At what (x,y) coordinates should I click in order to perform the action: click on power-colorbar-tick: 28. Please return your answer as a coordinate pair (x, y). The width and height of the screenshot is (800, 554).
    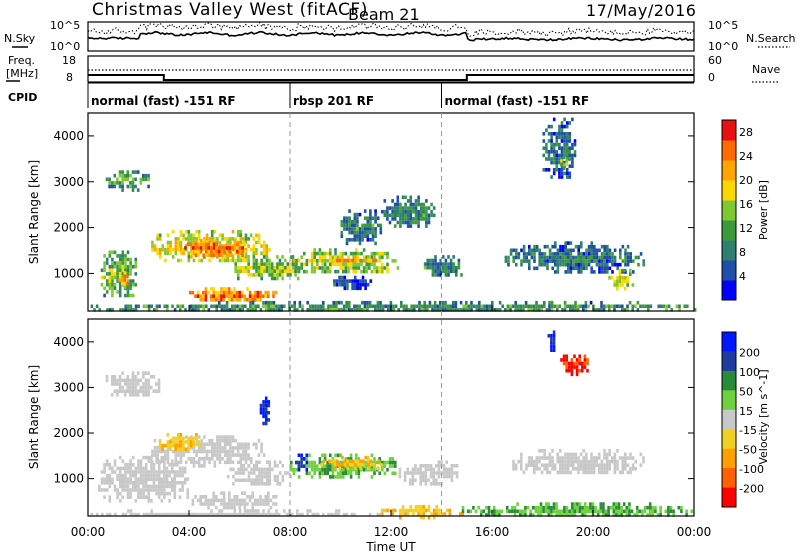
    Looking at the image, I should click on (746, 132).